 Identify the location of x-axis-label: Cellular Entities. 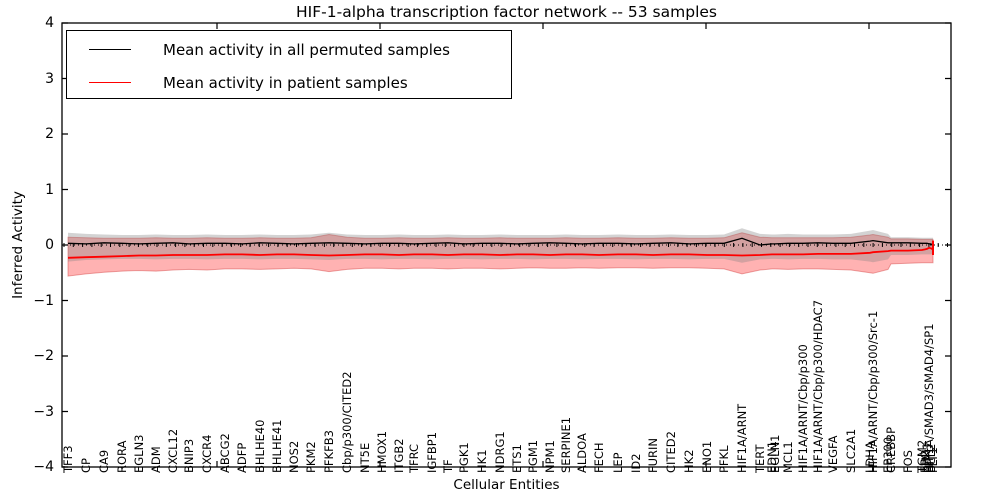
(506, 485).